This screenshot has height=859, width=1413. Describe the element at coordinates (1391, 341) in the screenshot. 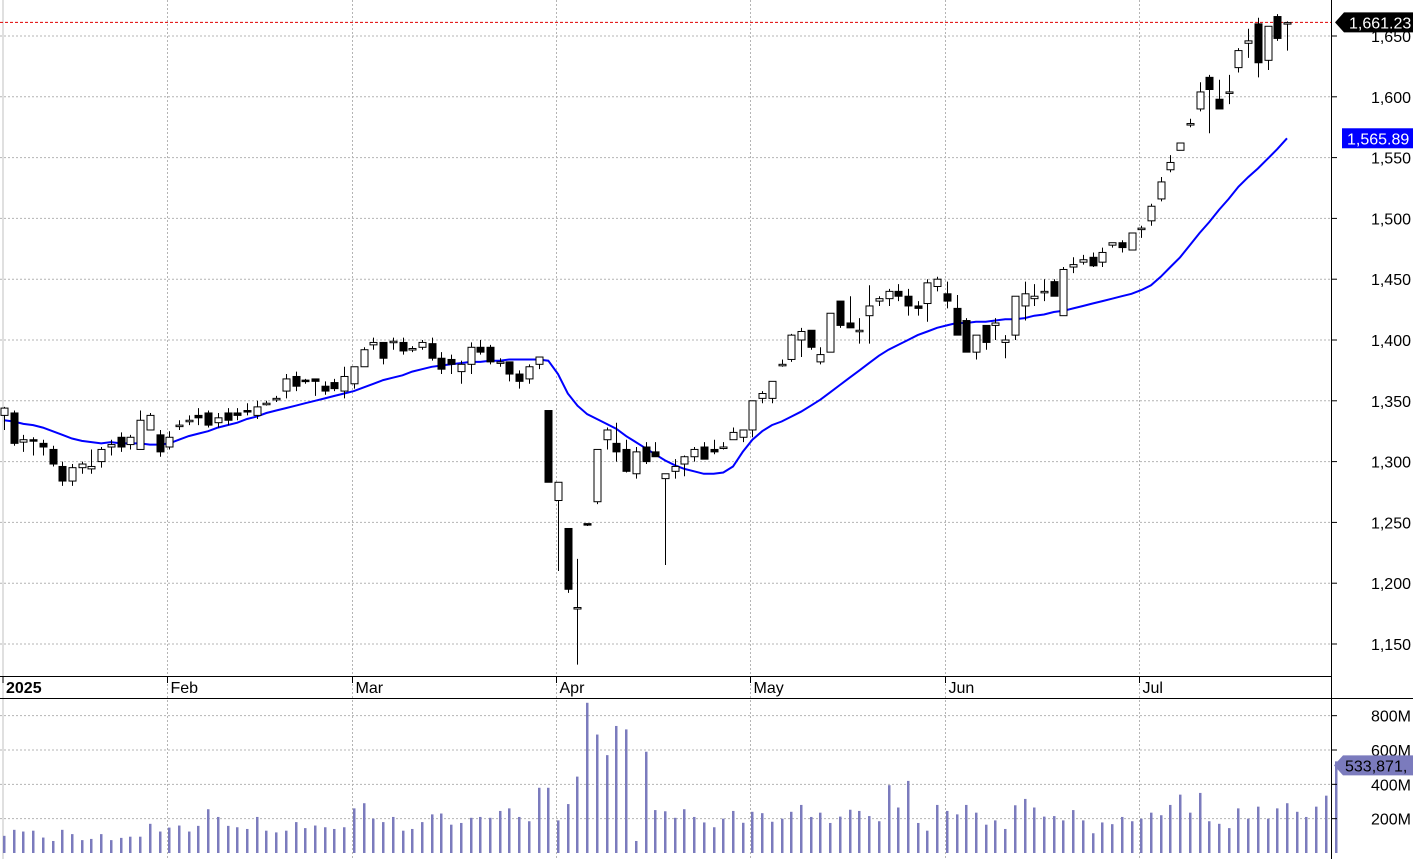

I see `price-tick-label: 1,400` at that location.